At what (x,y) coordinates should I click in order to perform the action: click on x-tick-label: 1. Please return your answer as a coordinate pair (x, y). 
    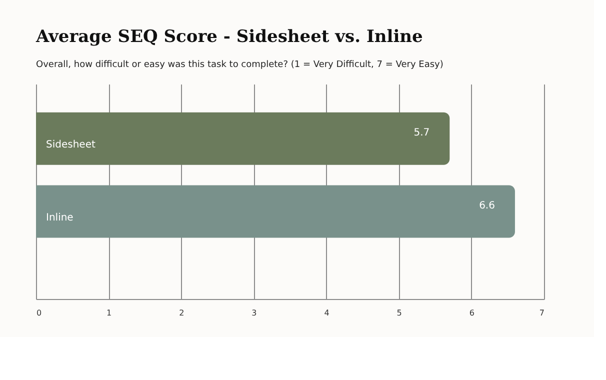
    Looking at the image, I should click on (109, 313).